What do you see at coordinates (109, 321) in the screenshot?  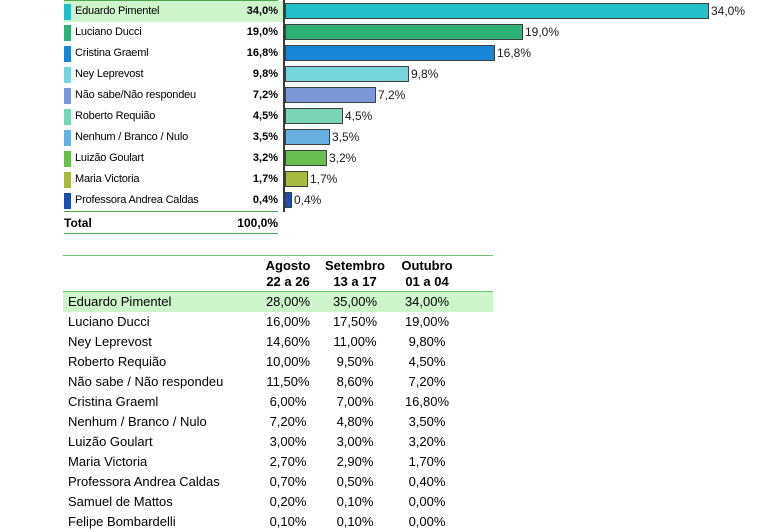 I see `table-candidate-name: Luciano Ducci` at bounding box center [109, 321].